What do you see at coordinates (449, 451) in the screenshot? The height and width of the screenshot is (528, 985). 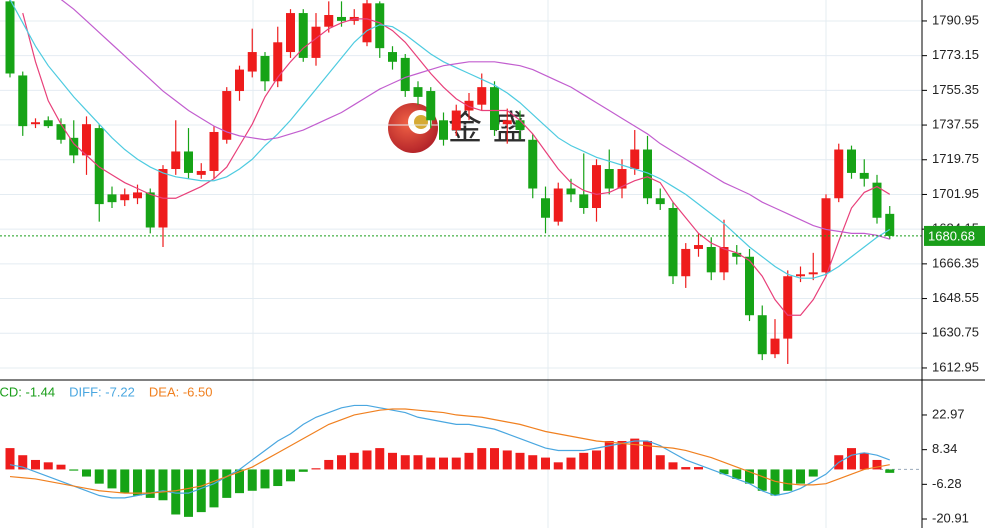 I see `line-series` at bounding box center [449, 451].